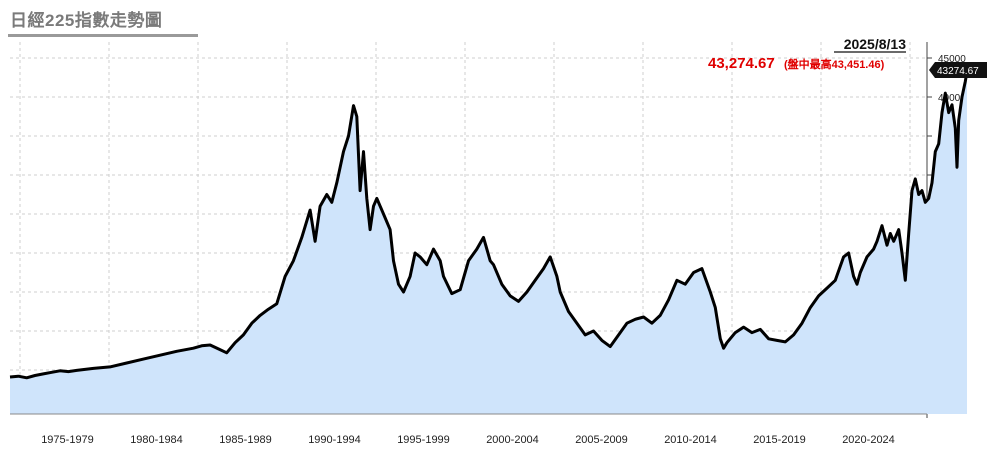 Image resolution: width=998 pixels, height=452 pixels. I want to click on last-value-tag, so click(958, 70).